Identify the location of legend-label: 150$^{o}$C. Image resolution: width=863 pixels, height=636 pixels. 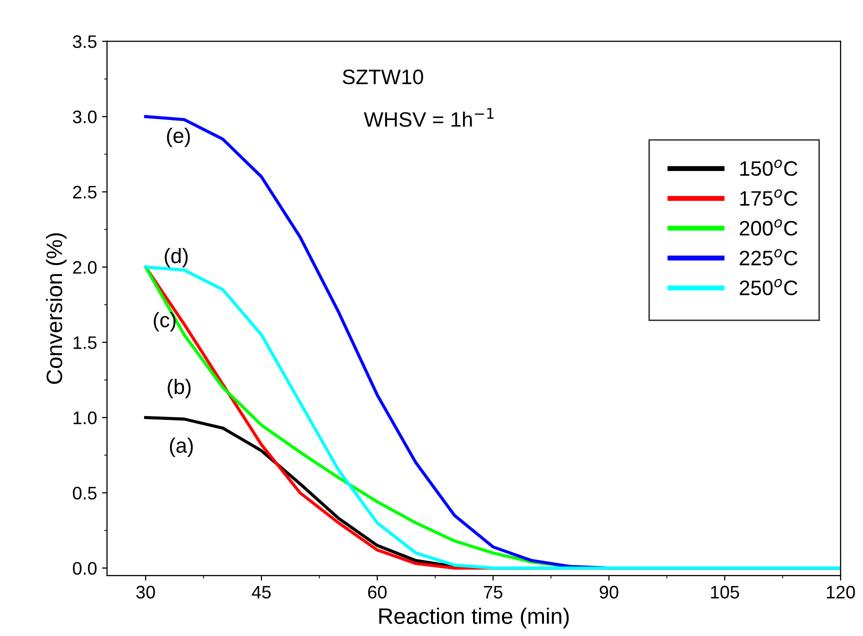
(769, 168).